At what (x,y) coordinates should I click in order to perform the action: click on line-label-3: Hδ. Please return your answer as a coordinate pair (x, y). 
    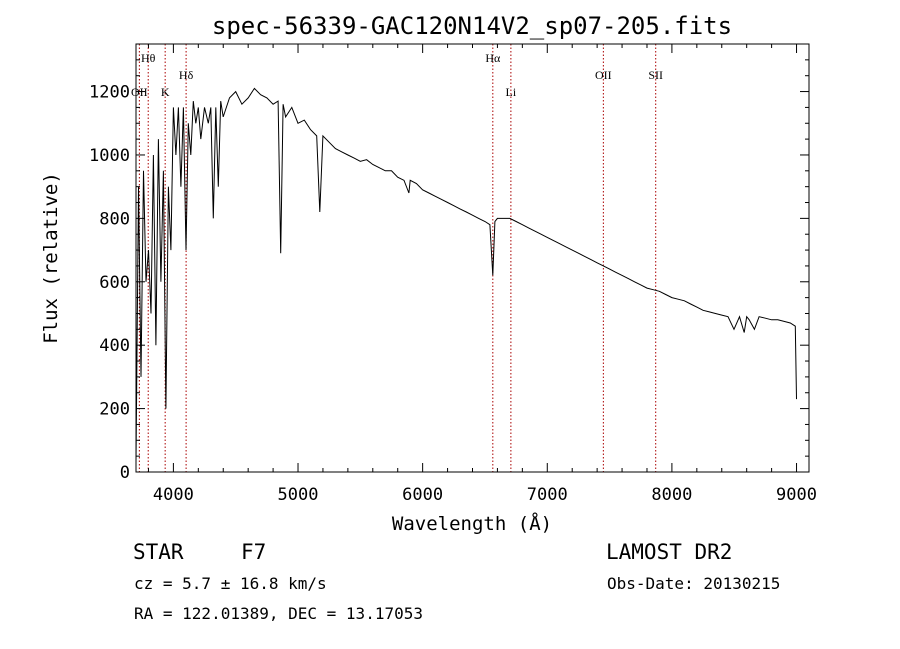
    Looking at the image, I should click on (186, 75).